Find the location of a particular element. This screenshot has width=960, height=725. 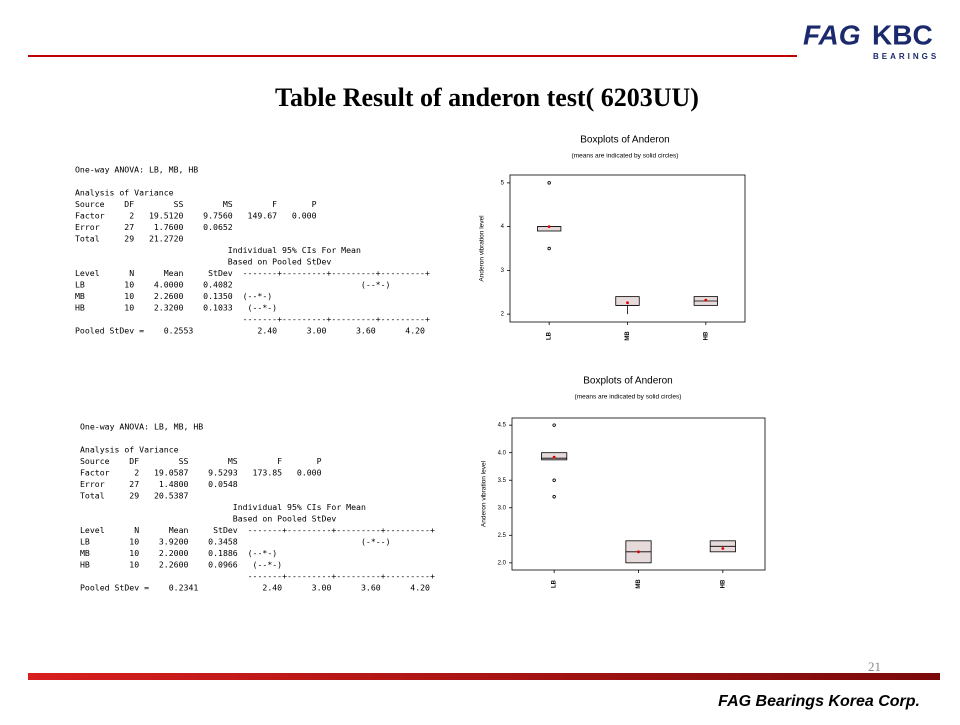

anova-line: MB 10 2.2000 0.1886 (--*-) is located at coordinates (178, 553).